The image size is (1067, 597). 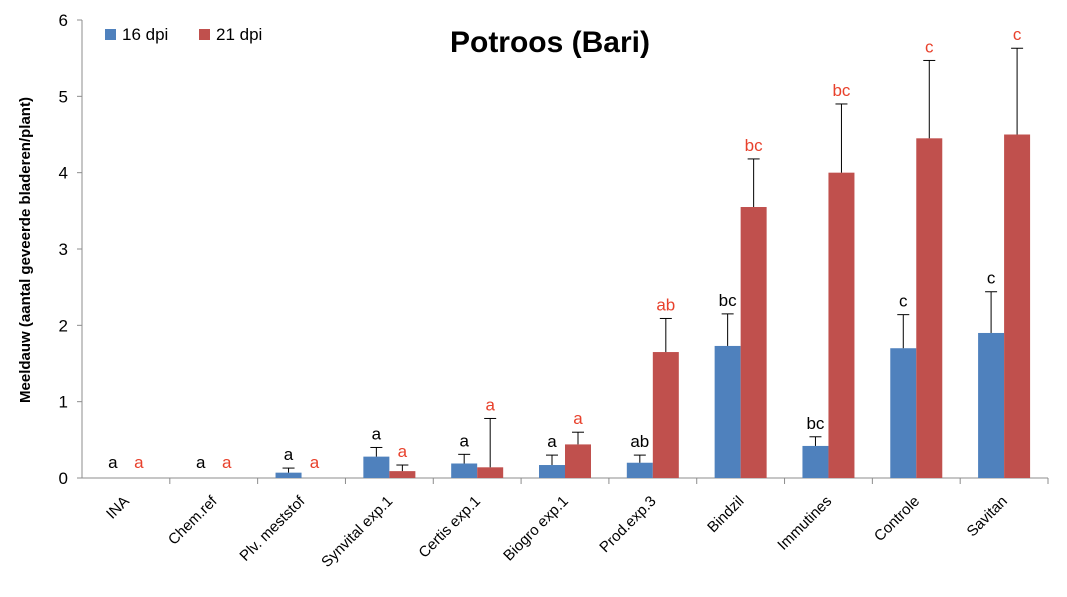 What do you see at coordinates (63, 325) in the screenshot?
I see `y-tick-label: 2` at bounding box center [63, 325].